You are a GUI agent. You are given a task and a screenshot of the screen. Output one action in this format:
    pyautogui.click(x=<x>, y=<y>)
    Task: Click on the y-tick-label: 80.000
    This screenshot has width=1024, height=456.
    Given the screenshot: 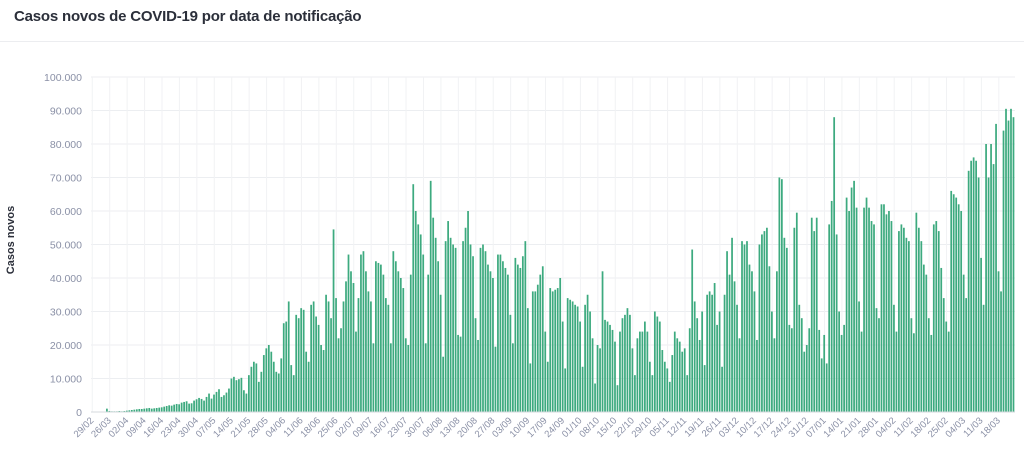 What is the action you would take?
    pyautogui.click(x=66, y=145)
    